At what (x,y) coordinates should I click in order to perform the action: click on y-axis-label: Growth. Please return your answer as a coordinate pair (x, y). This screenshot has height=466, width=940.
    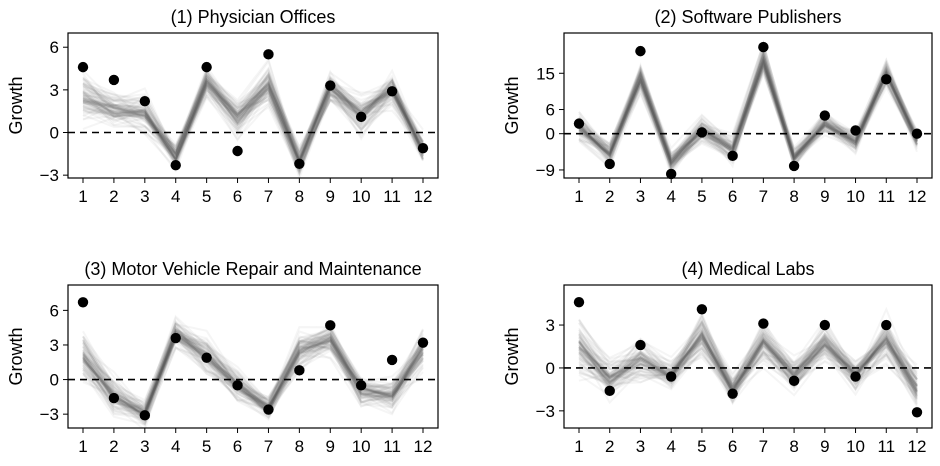
    Looking at the image, I should click on (16, 356).